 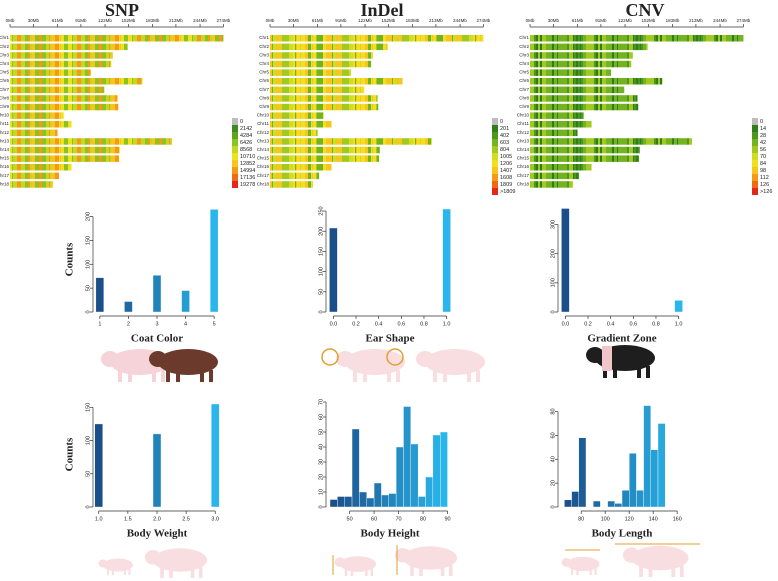 I want to click on legend-label: 6426, so click(x=246, y=143).